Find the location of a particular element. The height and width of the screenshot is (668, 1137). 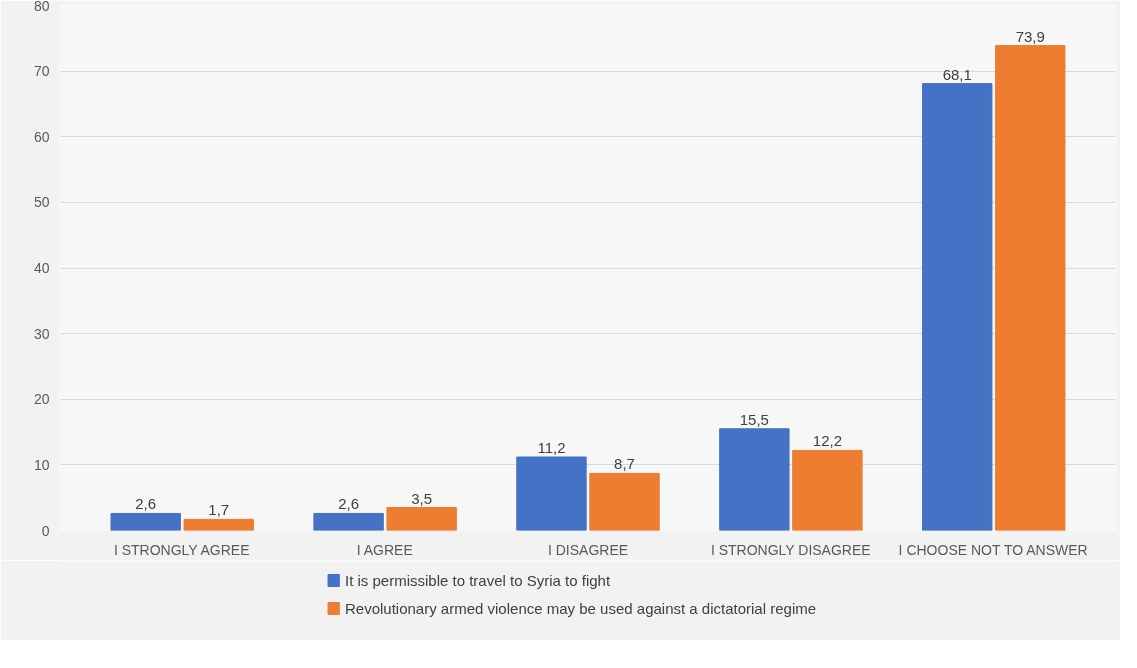

x-tick-label: I AGREE is located at coordinates (384, 549).